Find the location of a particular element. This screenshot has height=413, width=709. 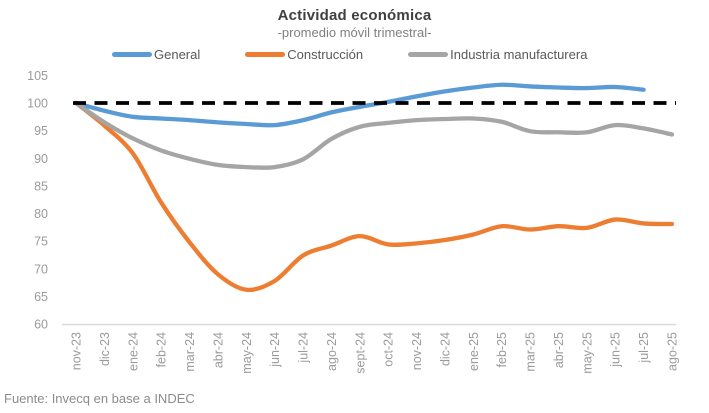

y-axis-label: 65 is located at coordinates (41, 297).